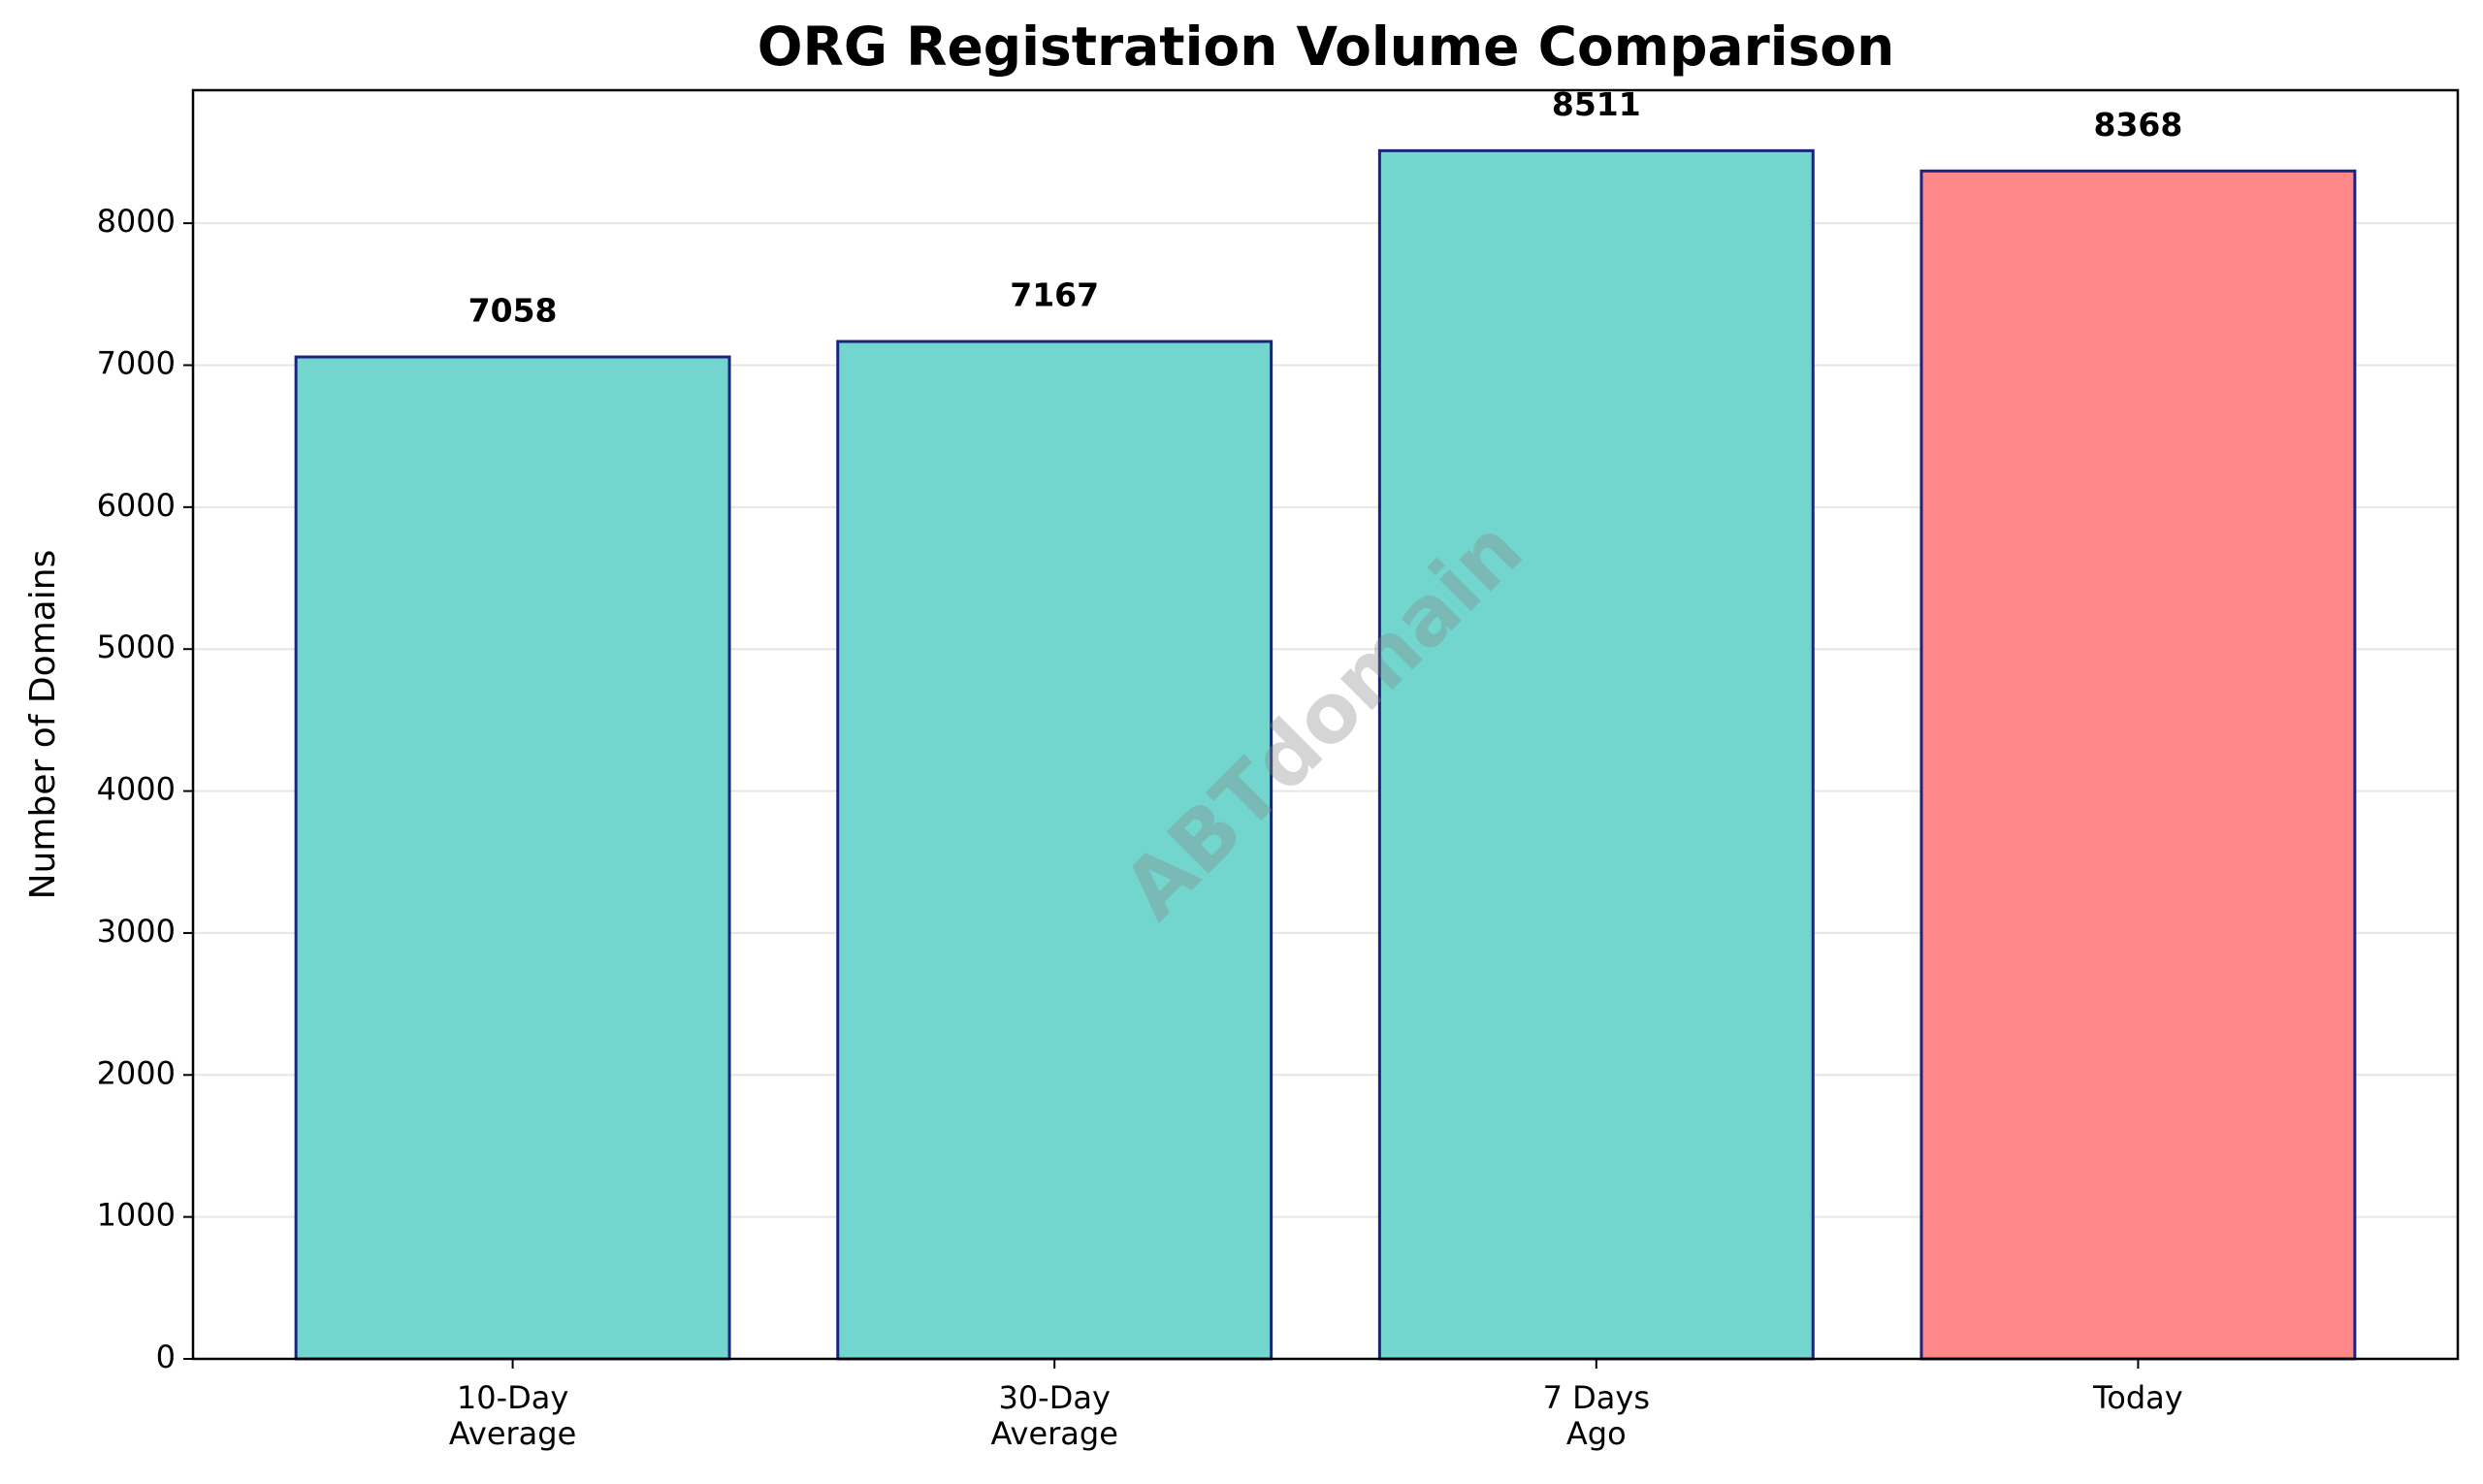 The height and width of the screenshot is (1484, 2483). I want to click on y-tick-label: 8000, so click(137, 222).